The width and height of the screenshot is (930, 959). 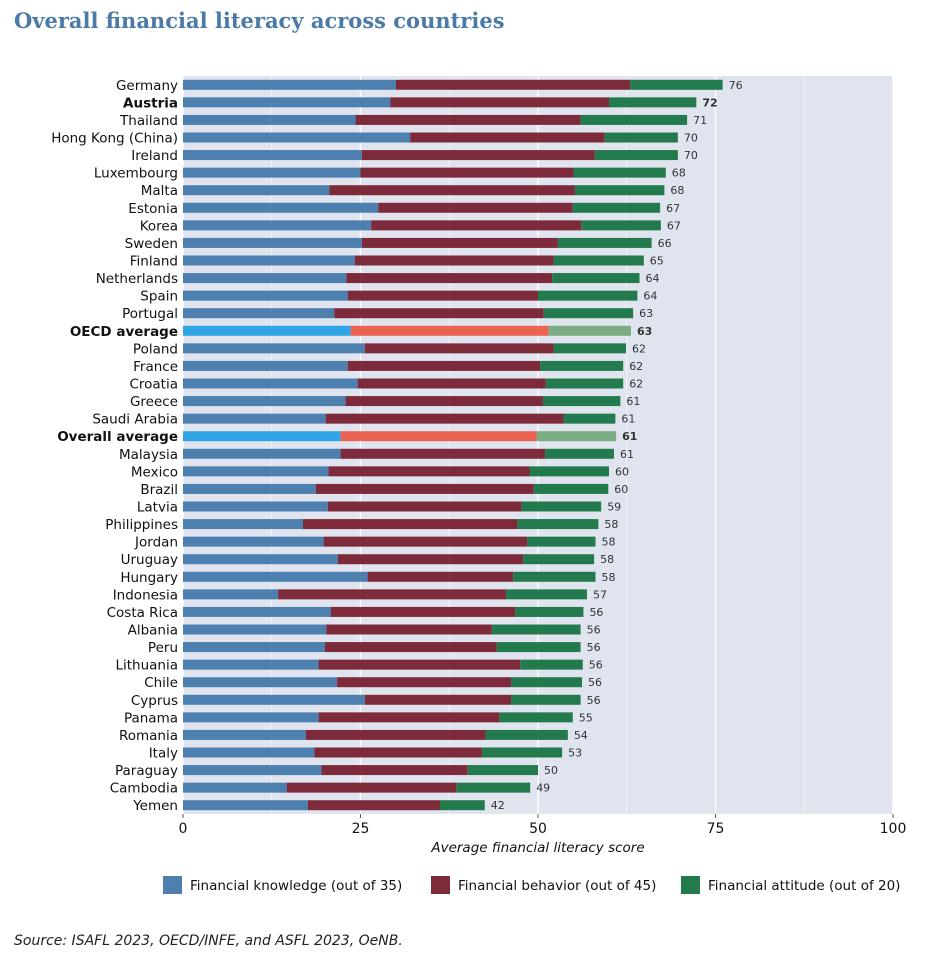 I want to click on category-label: Costa Rica, so click(x=142, y=613).